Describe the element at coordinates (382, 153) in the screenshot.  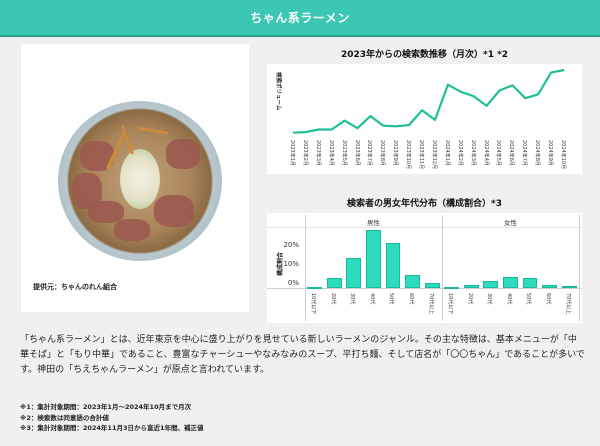
I see `line-xtick-label: 2023年8月` at that location.